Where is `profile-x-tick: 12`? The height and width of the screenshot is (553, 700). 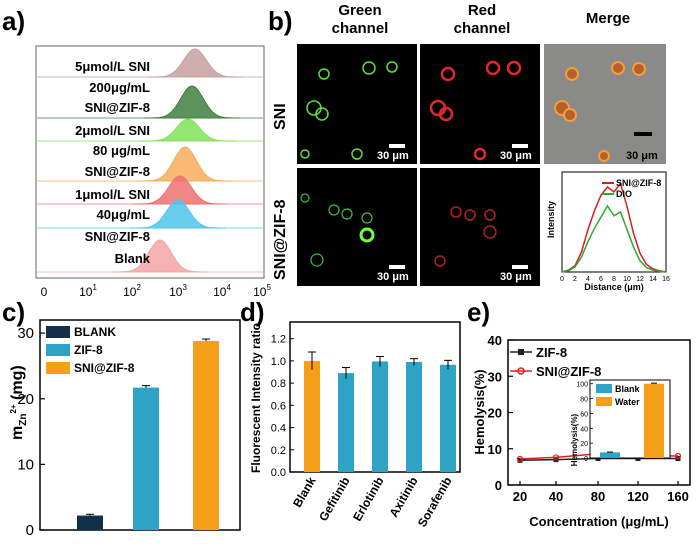 profile-x-tick: 12 is located at coordinates (640, 279).